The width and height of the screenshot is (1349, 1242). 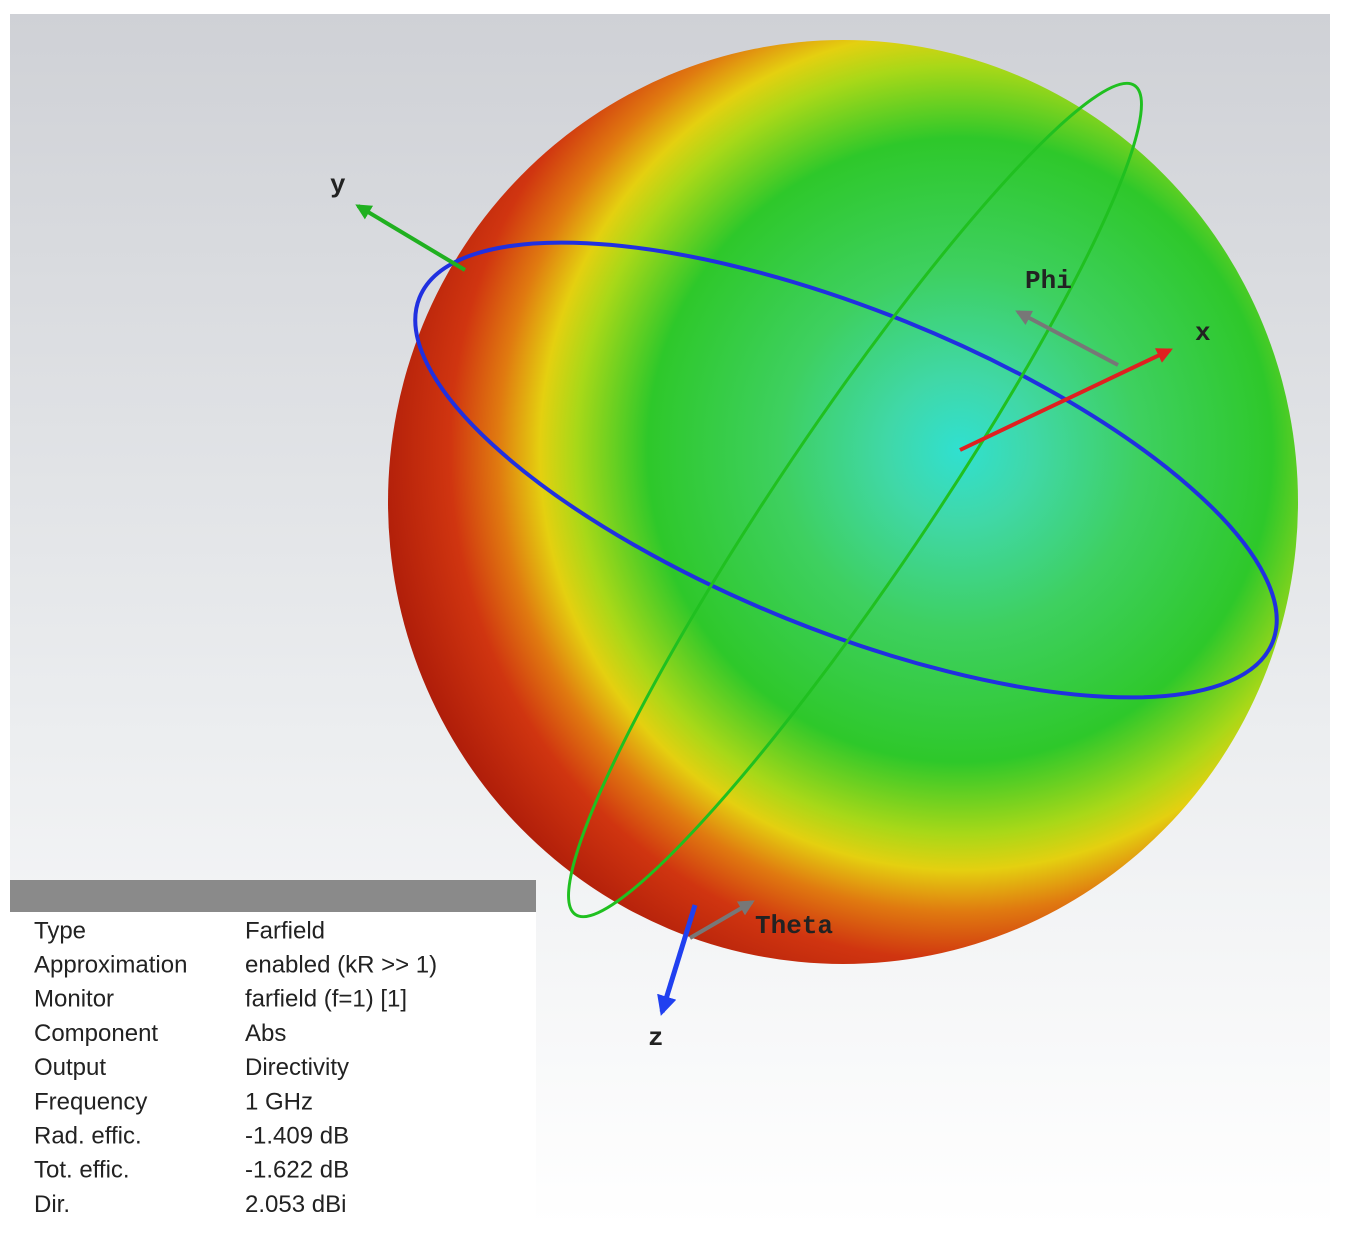 I want to click on axis-label: z, so click(x=656, y=1038).